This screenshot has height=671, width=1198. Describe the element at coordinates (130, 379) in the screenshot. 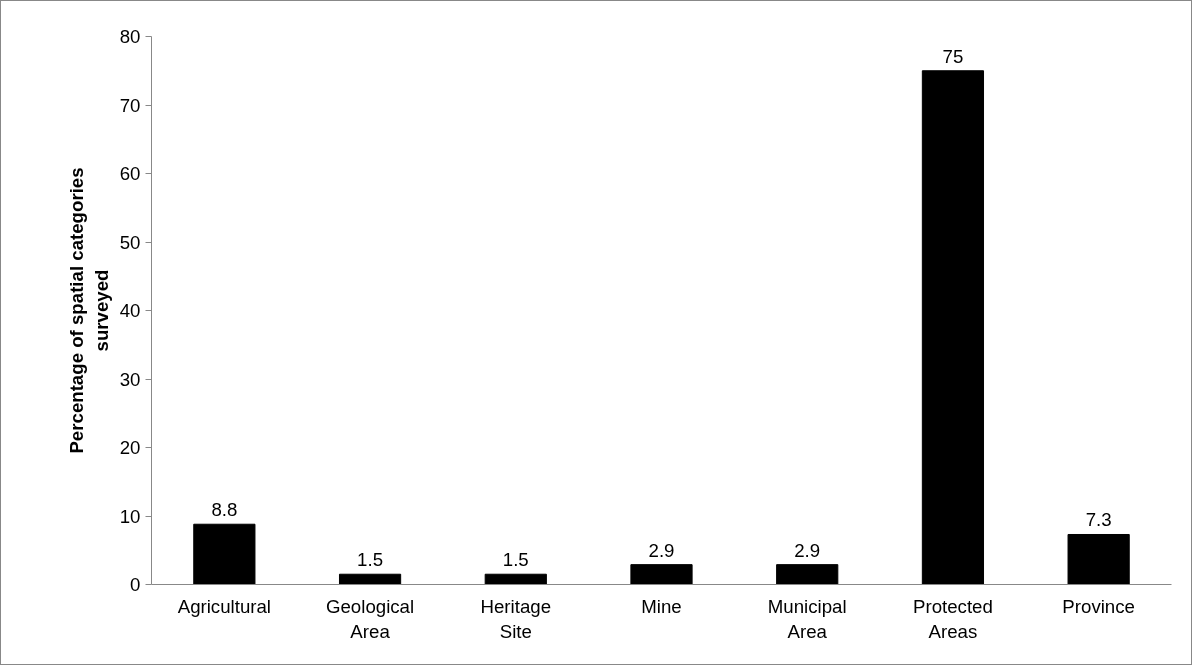

I see `y-tick-label: 30` at that location.